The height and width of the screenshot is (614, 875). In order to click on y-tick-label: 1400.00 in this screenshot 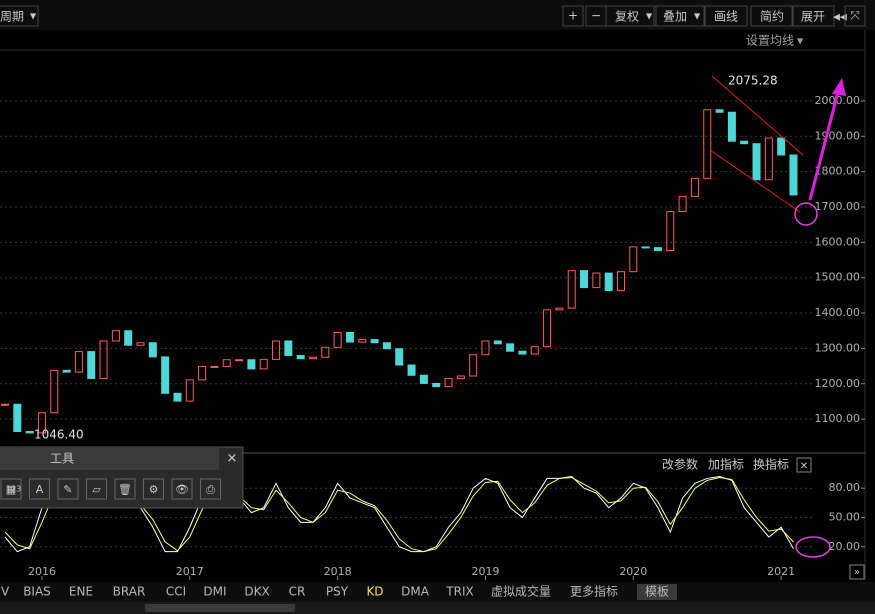, I will do `click(838, 312)`.